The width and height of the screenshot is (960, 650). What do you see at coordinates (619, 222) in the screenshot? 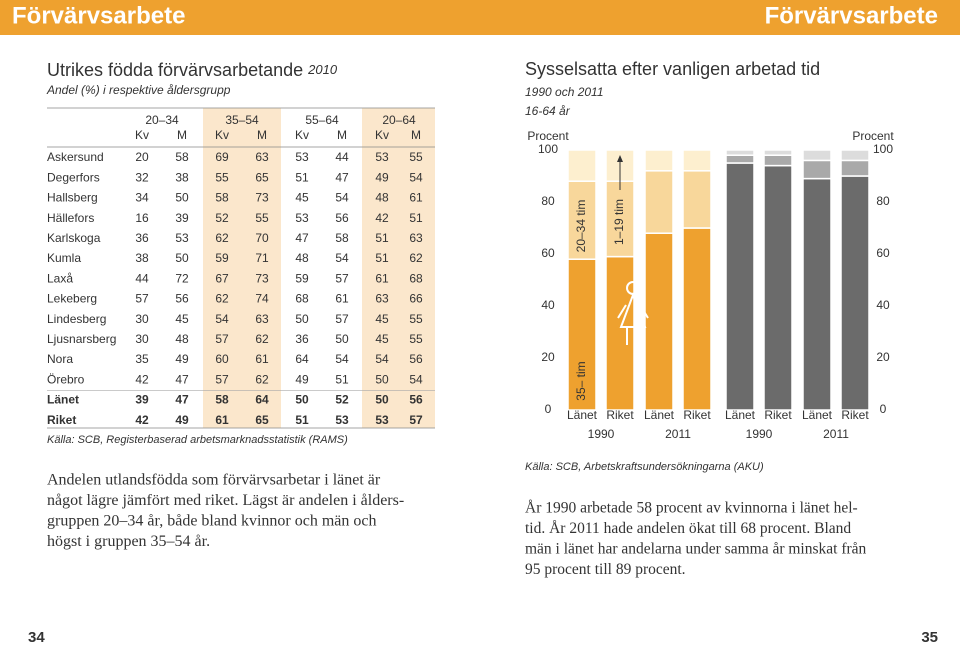
I see `segment-label: 1–19 tim` at bounding box center [619, 222].